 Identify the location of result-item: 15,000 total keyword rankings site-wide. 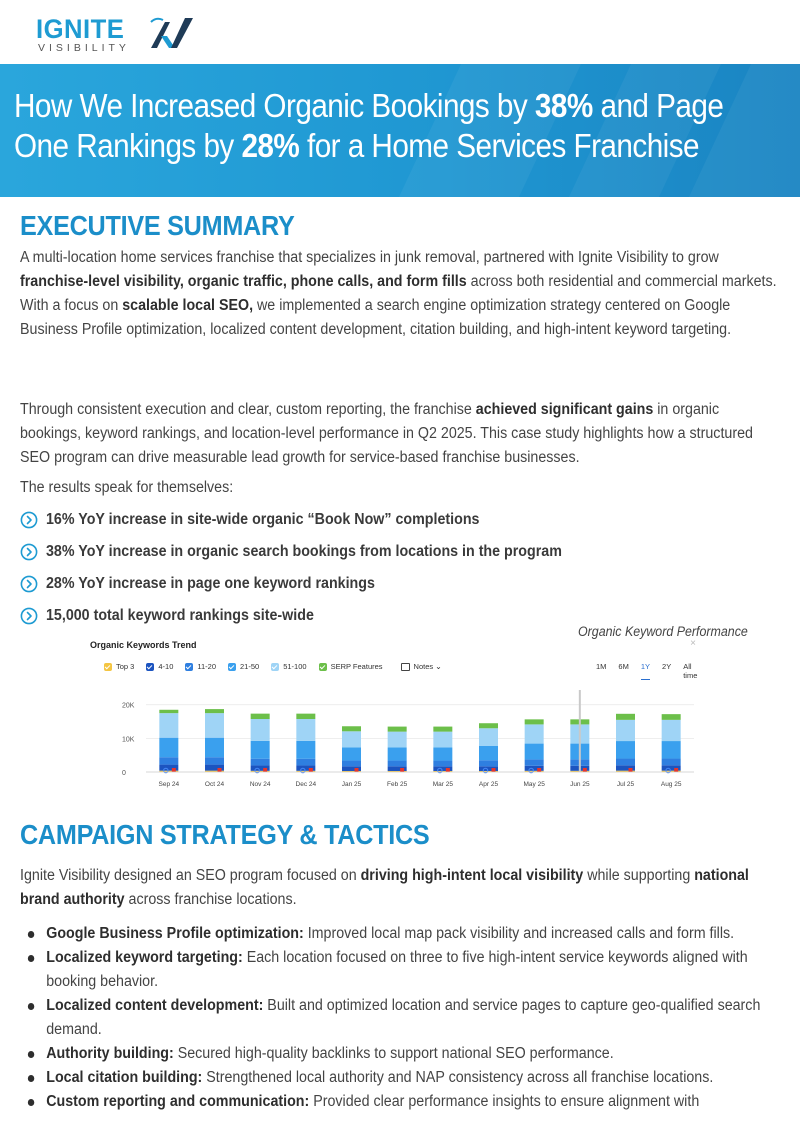
(178, 616).